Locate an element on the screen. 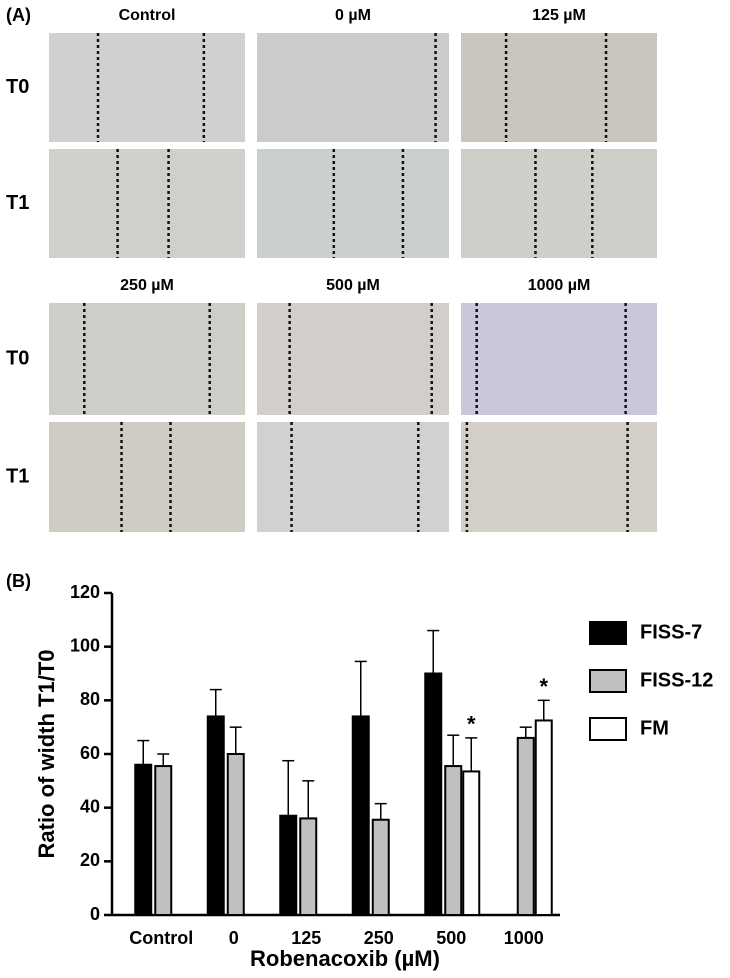 The image size is (730, 978). column-header: 500 µM is located at coordinates (353, 285).